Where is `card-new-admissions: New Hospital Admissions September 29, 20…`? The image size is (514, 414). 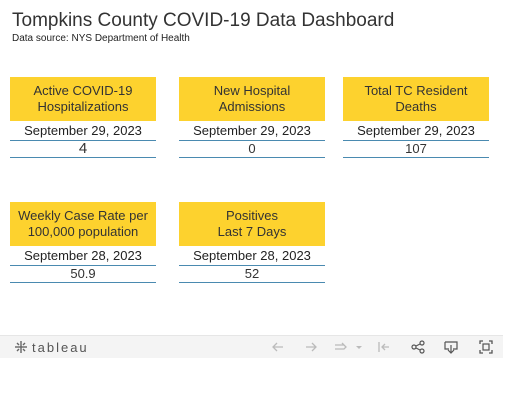 card-new-admissions: New Hospital Admissions September 29, 20… is located at coordinates (252, 117).